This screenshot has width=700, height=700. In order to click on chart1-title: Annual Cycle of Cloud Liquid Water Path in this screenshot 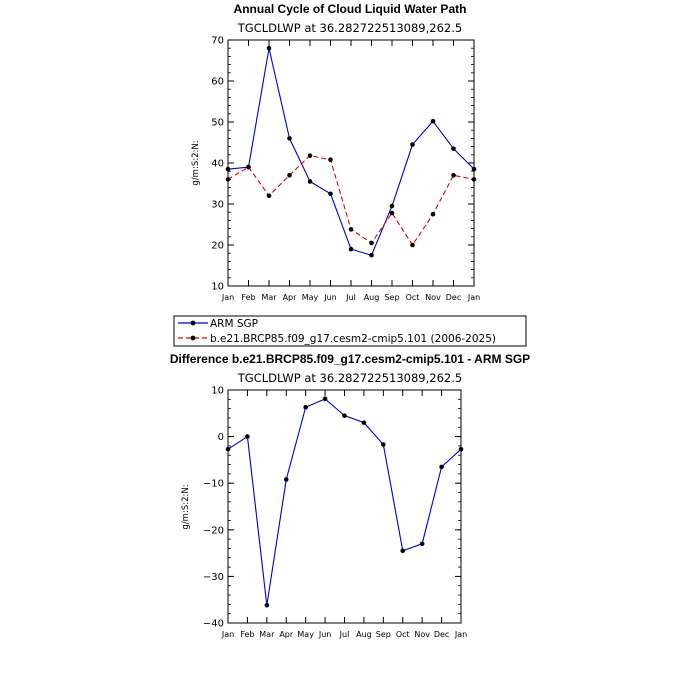, I will do `click(350, 9)`.